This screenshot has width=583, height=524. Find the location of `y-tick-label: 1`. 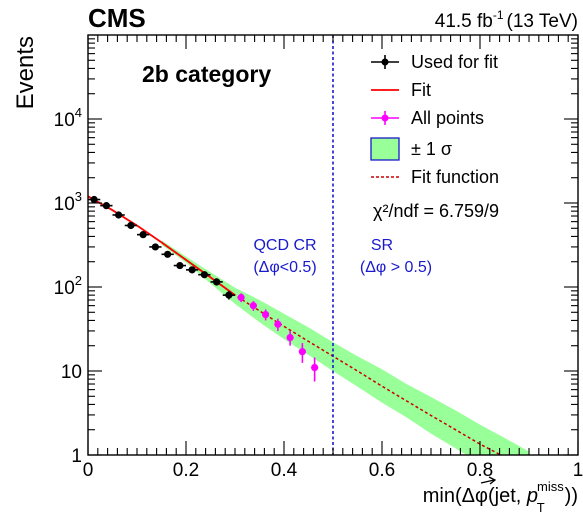

y-tick-label: 1 is located at coordinates (76, 456).